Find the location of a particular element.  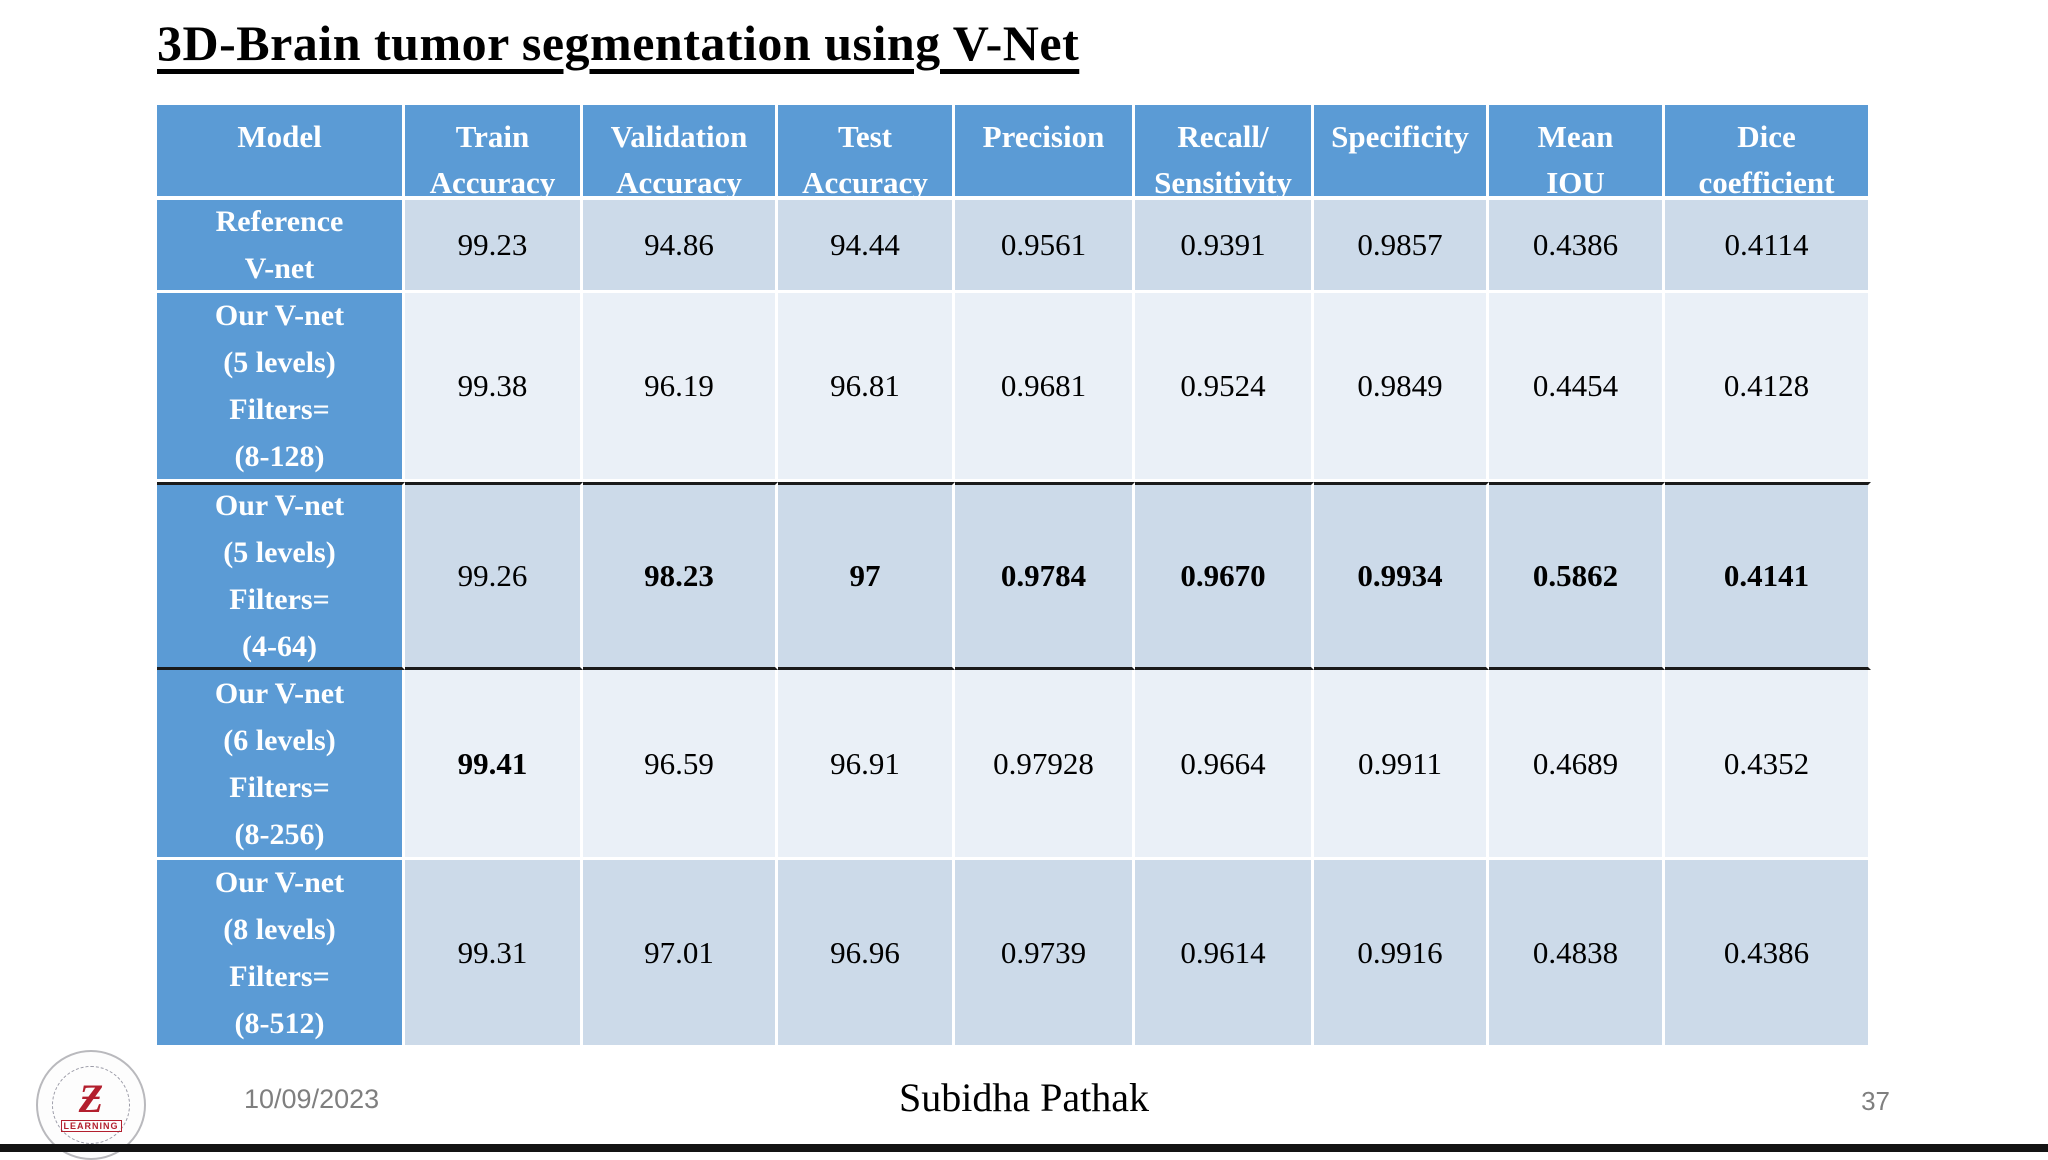

model-line: (6 levels) is located at coordinates (279, 740).